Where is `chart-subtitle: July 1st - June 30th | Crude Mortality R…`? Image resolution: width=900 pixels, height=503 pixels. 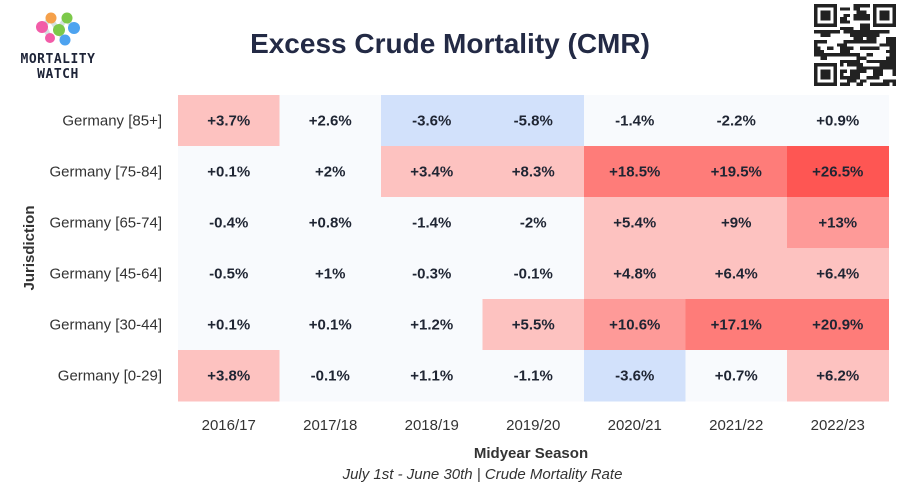
chart-subtitle: July 1st - June 30th | Crude Mortality R… is located at coordinates (482, 474).